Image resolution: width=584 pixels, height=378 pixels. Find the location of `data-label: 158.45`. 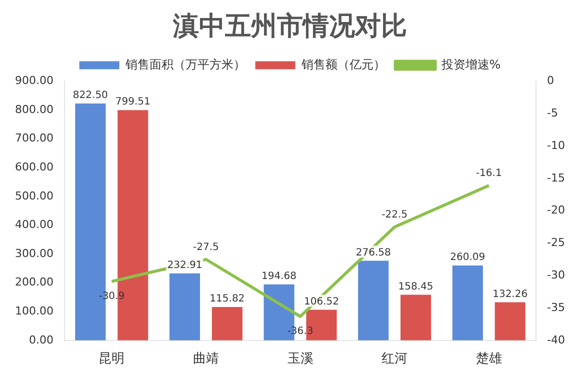

data-label: 158.45 is located at coordinates (416, 286).